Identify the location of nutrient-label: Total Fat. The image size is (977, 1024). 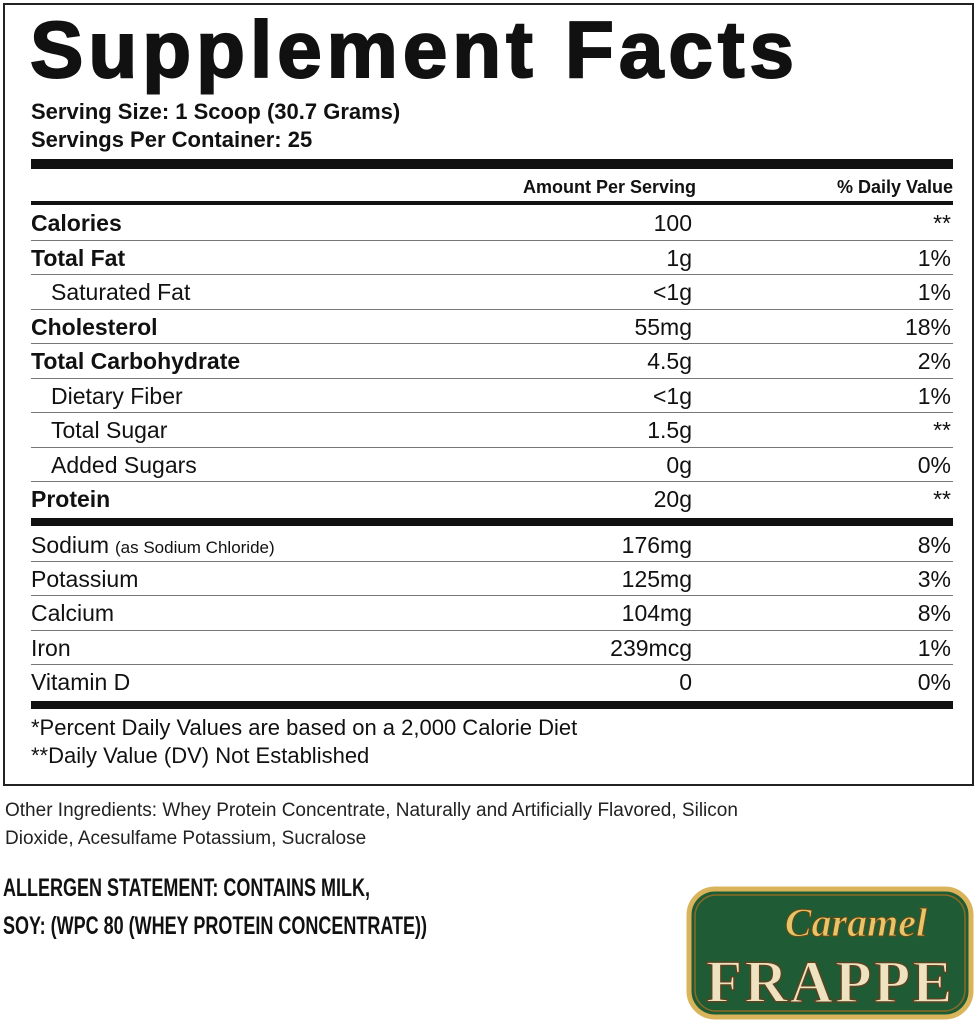
(78, 257).